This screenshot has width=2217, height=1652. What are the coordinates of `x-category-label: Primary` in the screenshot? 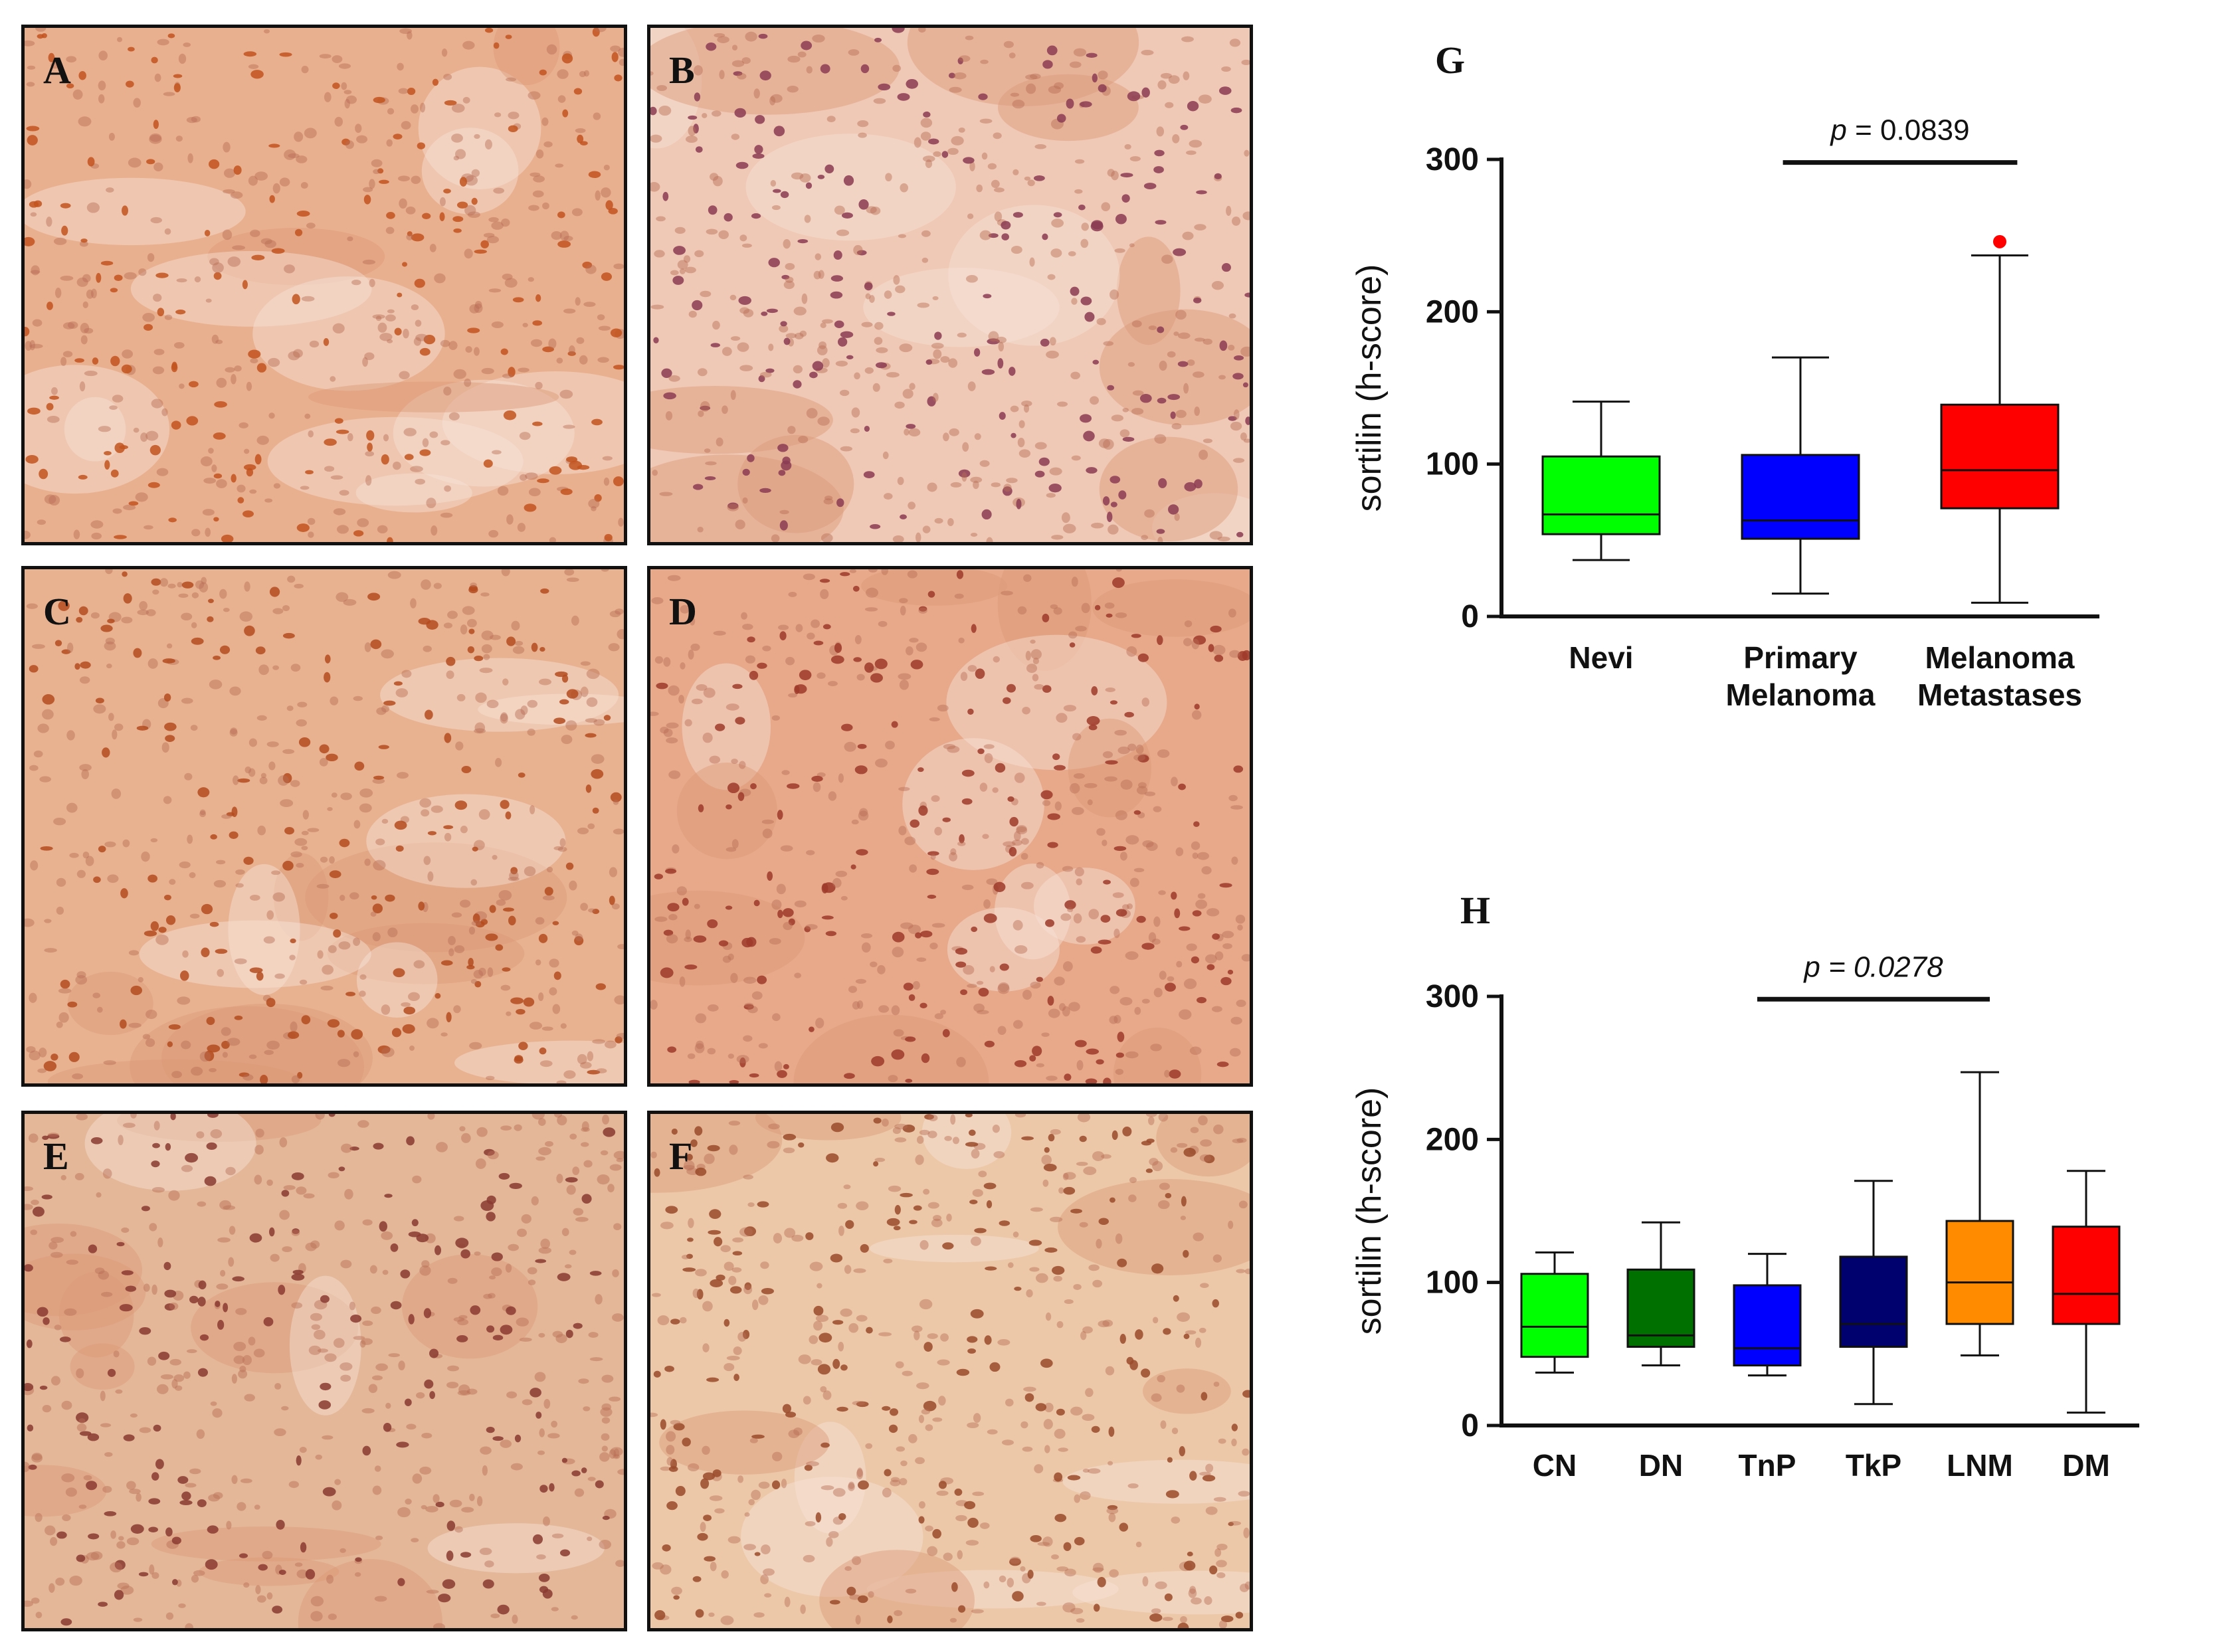 It's located at (1800, 657).